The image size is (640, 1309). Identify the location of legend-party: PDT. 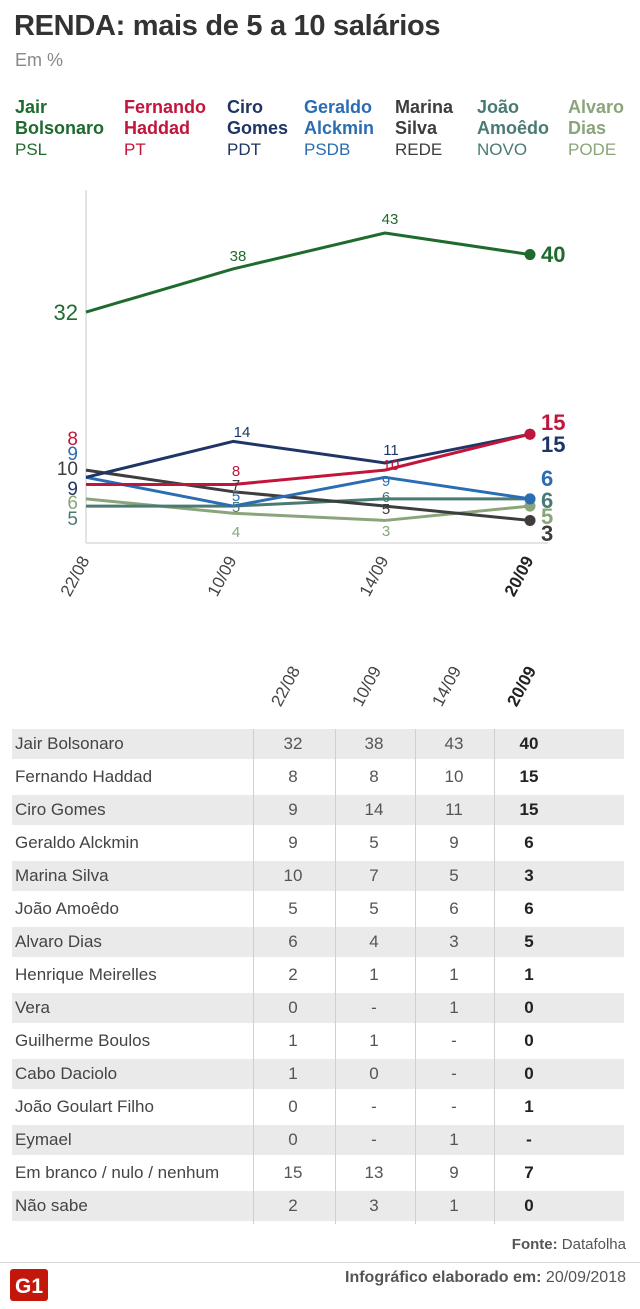
(244, 149).